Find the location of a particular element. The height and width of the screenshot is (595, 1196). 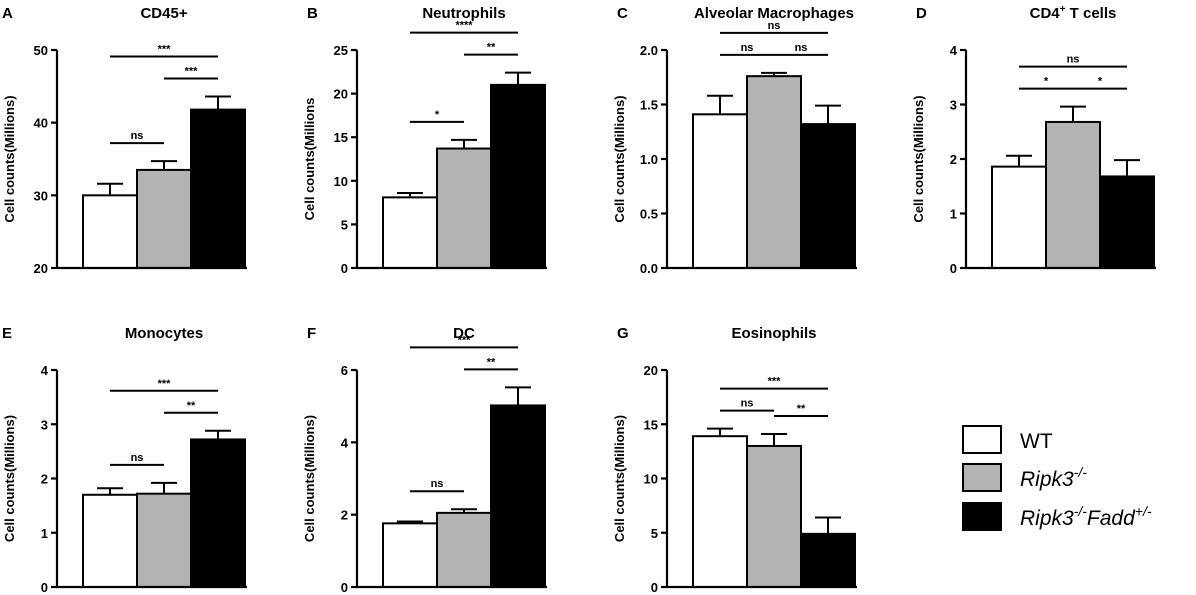

legend-label-ripk3: Ripk3-/- is located at coordinates (1053, 477).